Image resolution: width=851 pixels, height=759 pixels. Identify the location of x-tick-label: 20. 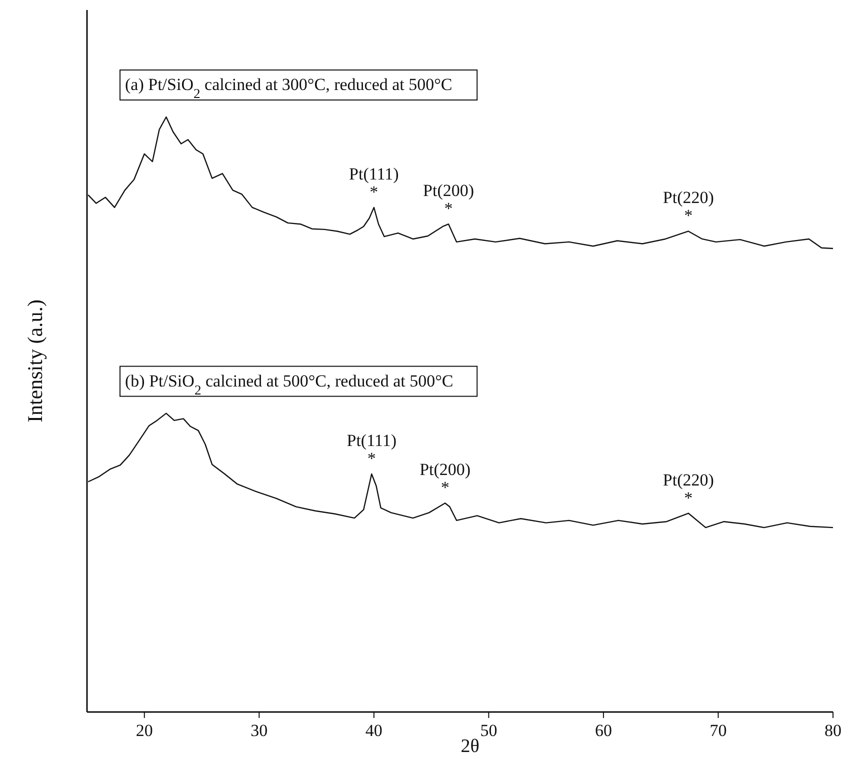
(144, 730).